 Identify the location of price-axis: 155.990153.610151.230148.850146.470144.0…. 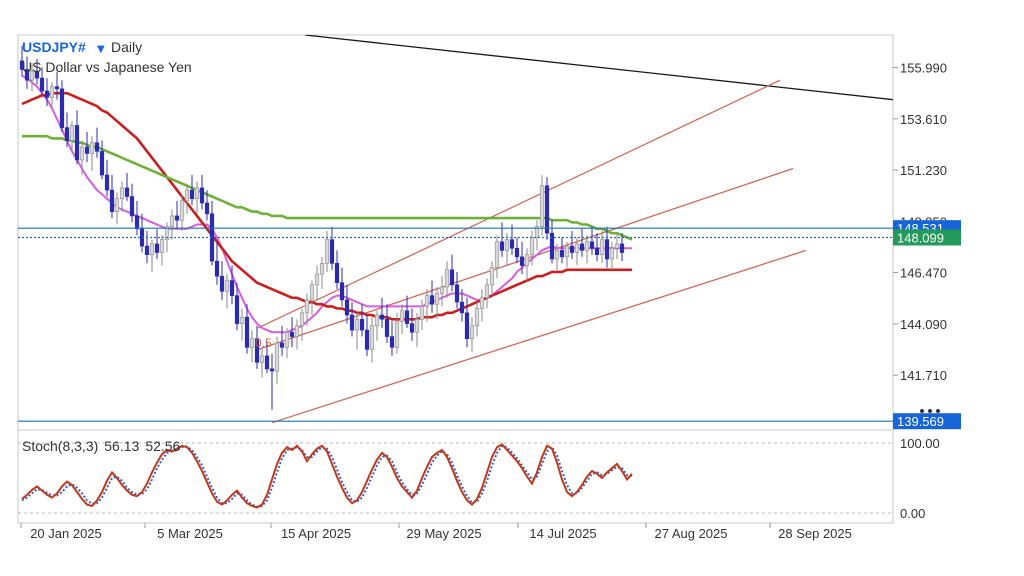
(920, 291).